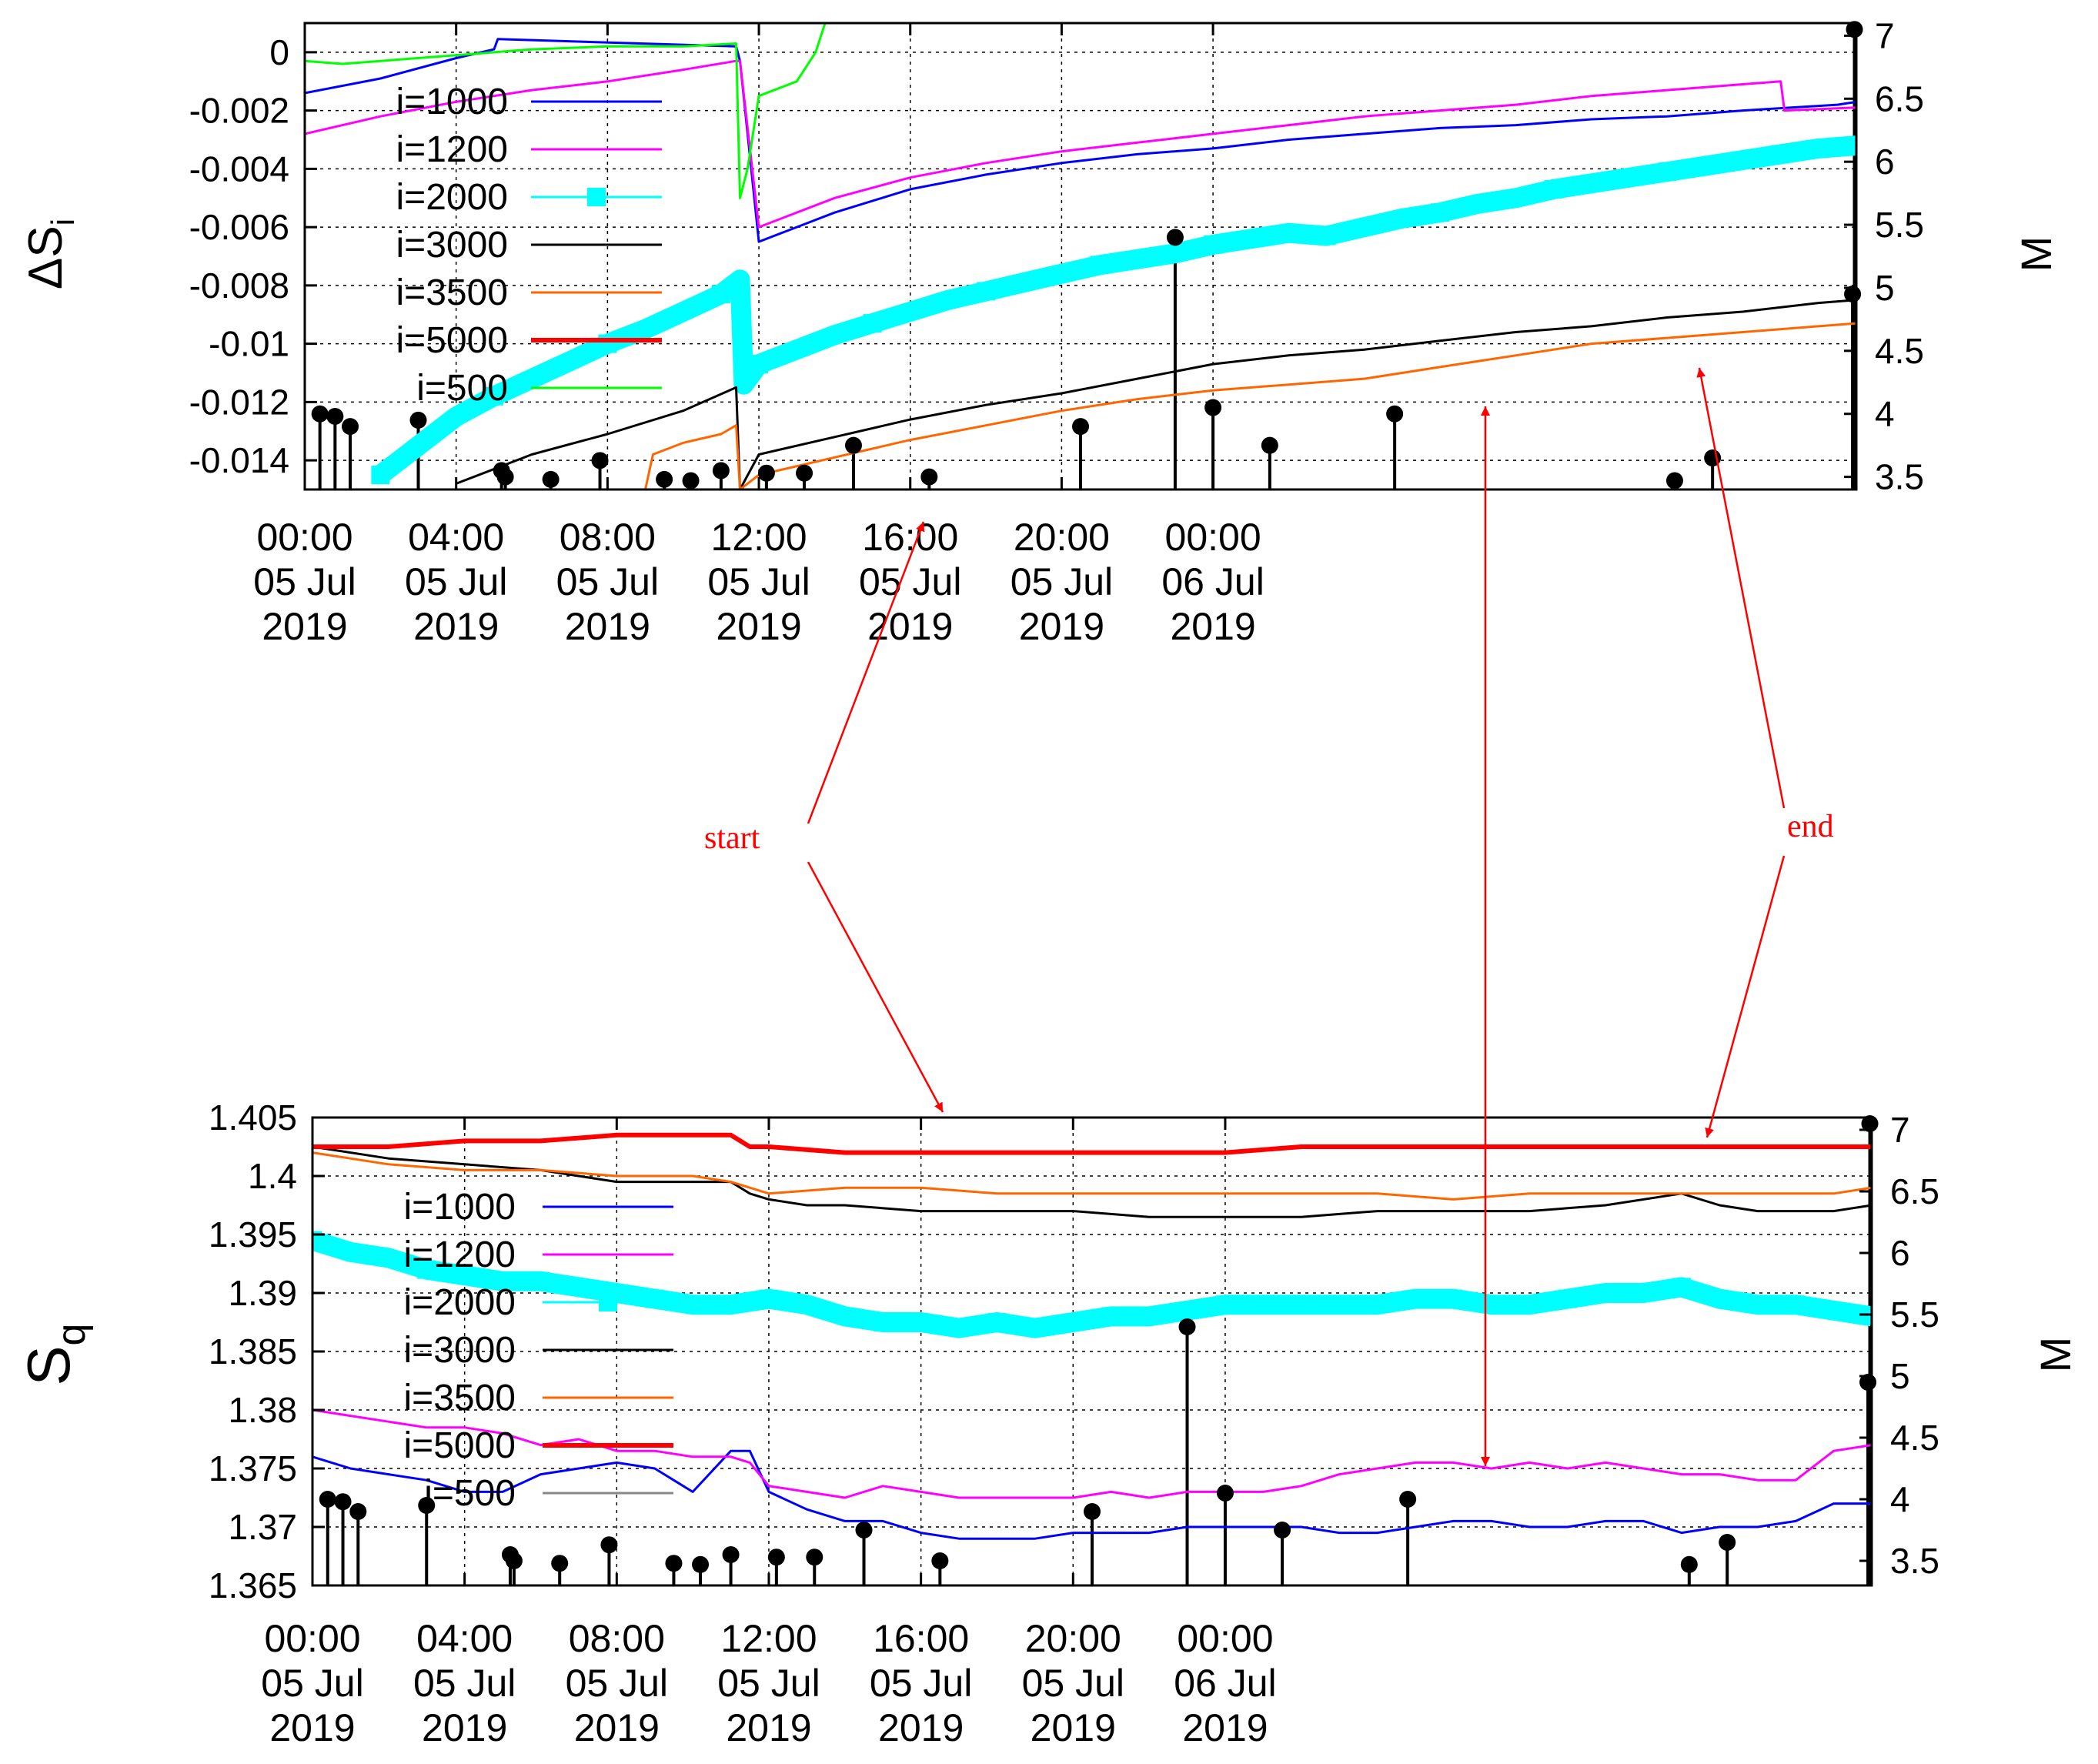 The width and height of the screenshot is (2098, 1764). Describe the element at coordinates (272, 1176) in the screenshot. I see `y-tick-label: 1.4` at that location.